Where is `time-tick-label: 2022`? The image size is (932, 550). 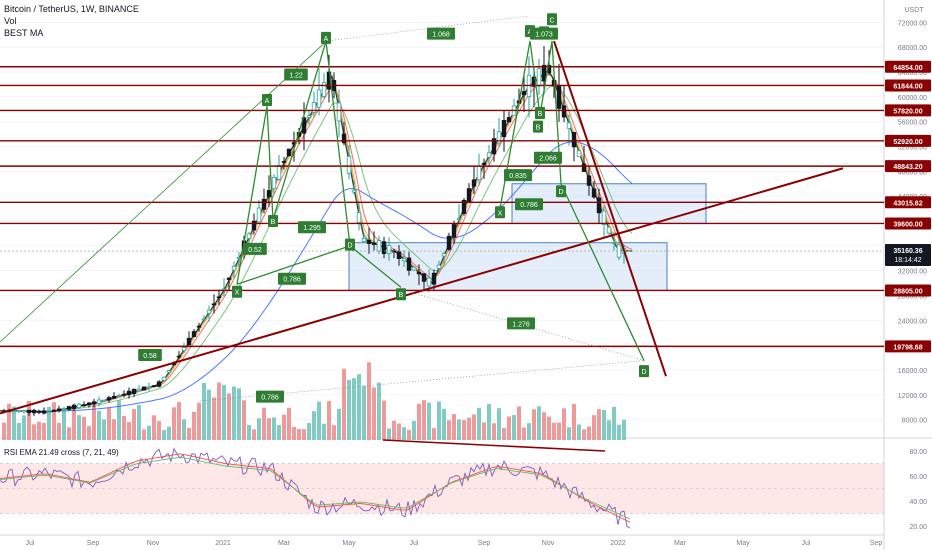
time-tick-label: 2022 is located at coordinates (618, 543).